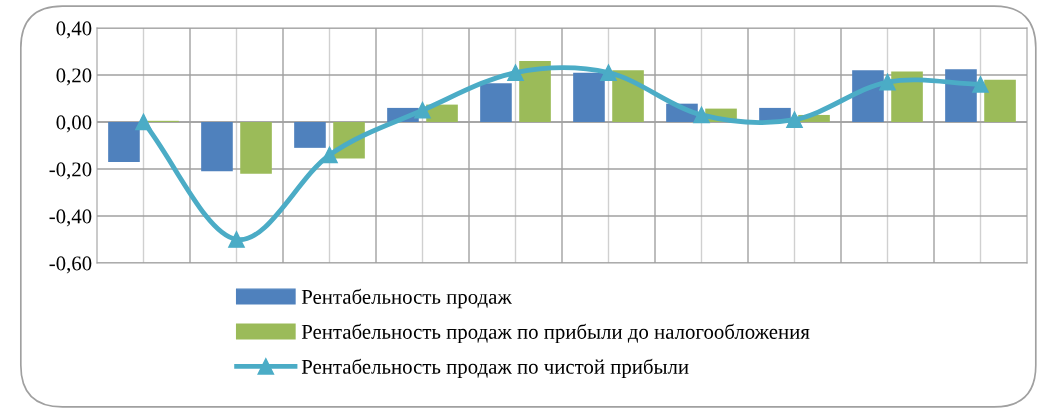  Describe the element at coordinates (70, 171) in the screenshot. I see `y-tick-label: -0,20` at that location.